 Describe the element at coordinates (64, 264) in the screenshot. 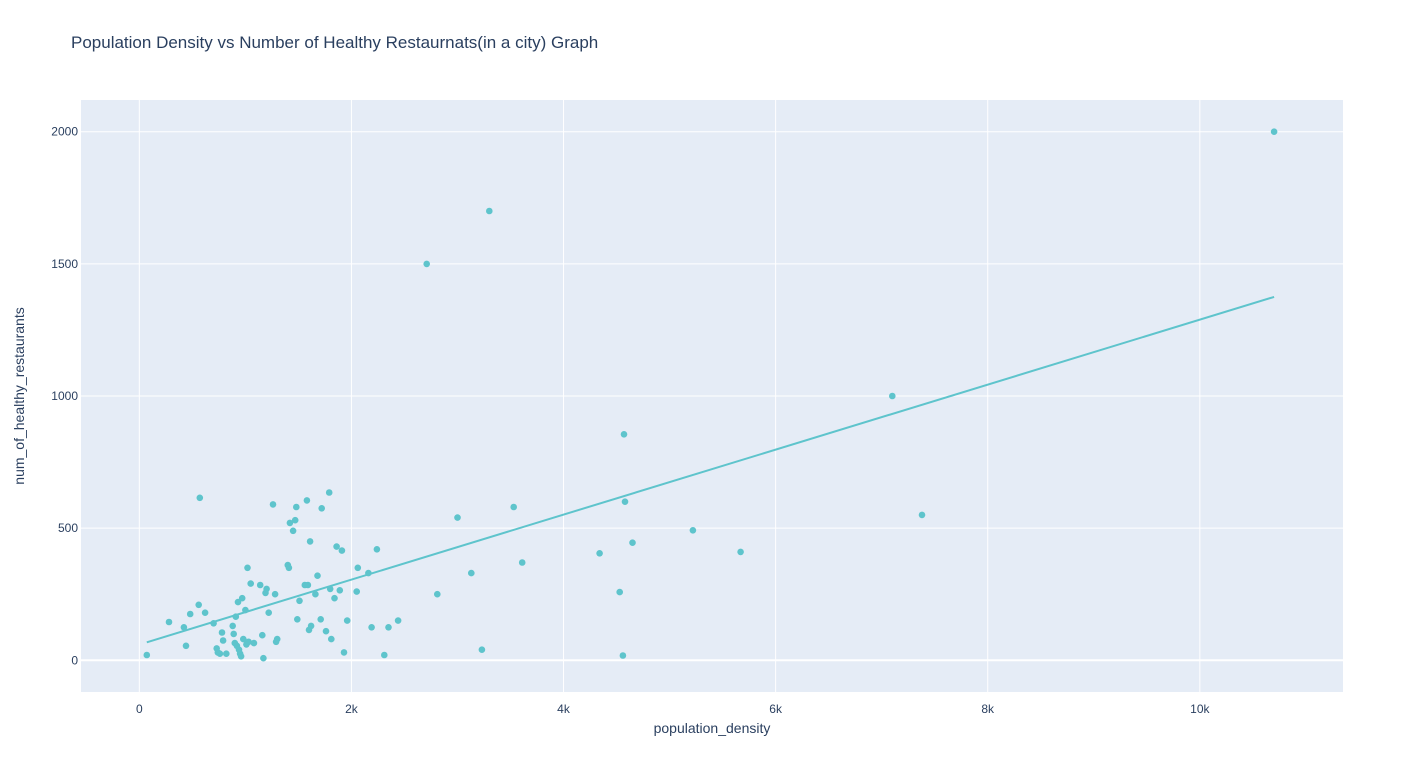

I see `y-tick-label: 1500` at that location.